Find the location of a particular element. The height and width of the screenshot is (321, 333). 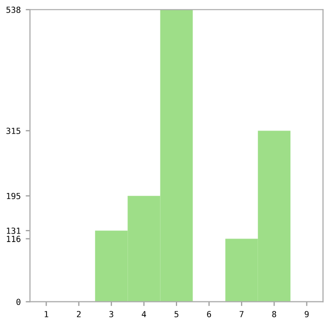

y-tick-label: 195 is located at coordinates (13, 196).